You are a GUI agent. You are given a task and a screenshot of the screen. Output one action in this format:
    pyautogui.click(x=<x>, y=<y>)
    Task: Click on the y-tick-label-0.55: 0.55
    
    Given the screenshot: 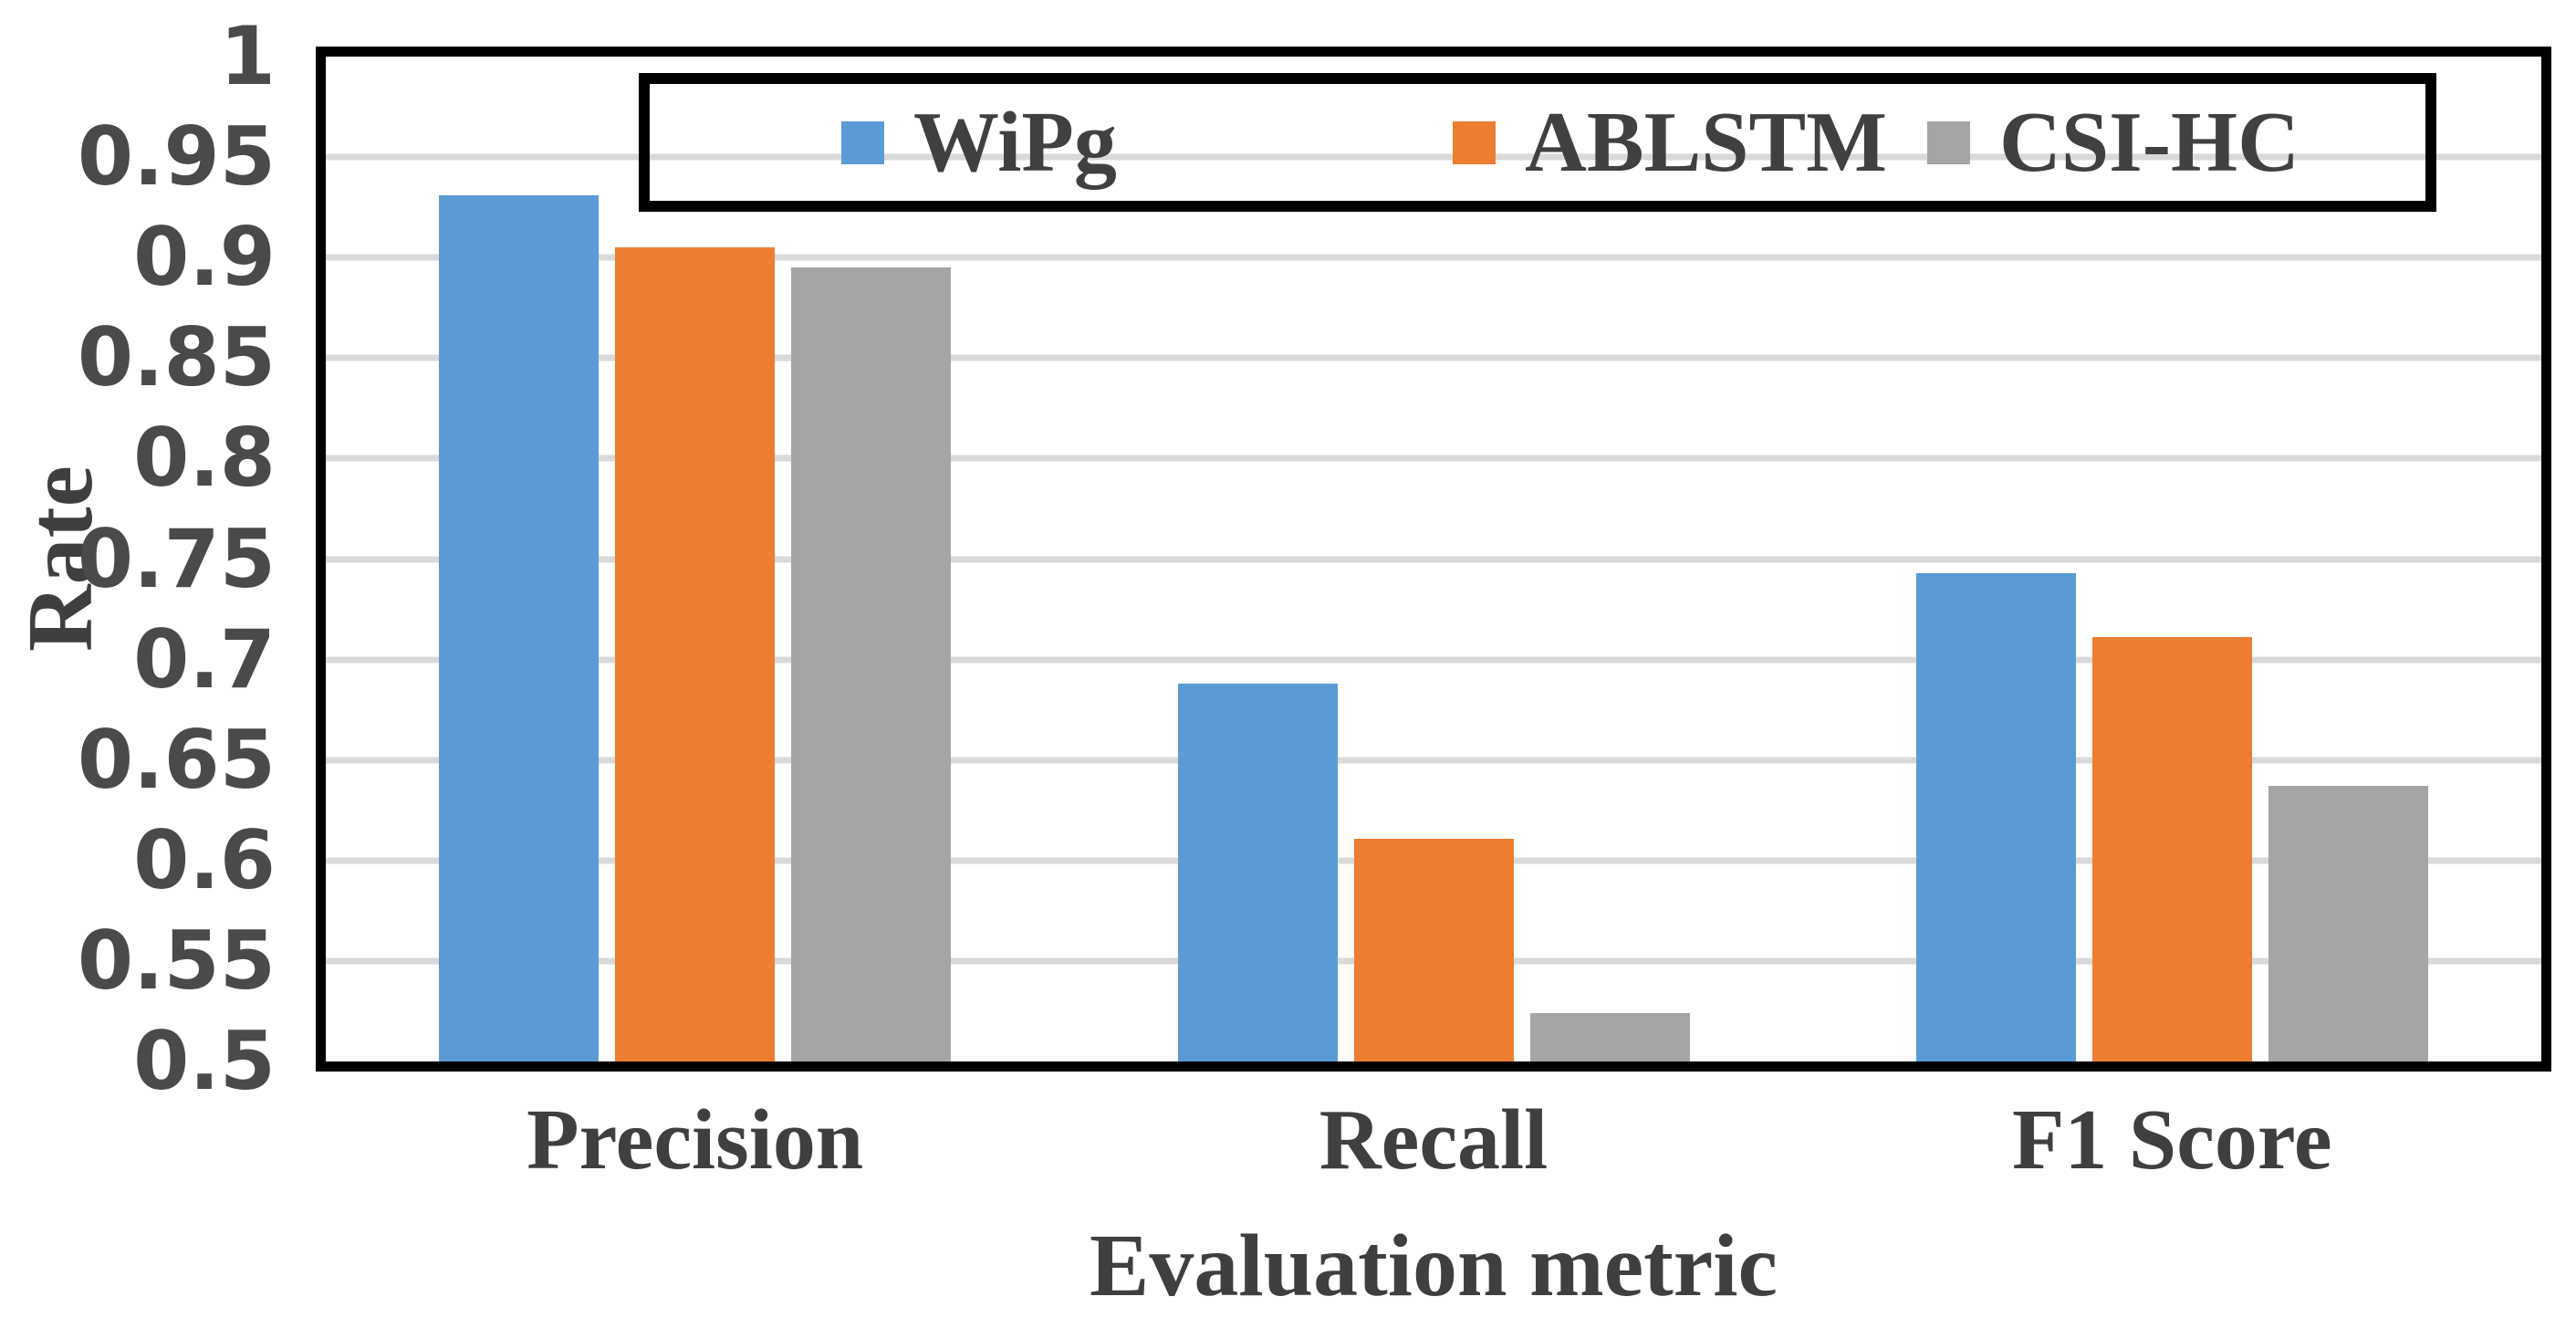 What is the action you would take?
    pyautogui.click(x=176, y=960)
    